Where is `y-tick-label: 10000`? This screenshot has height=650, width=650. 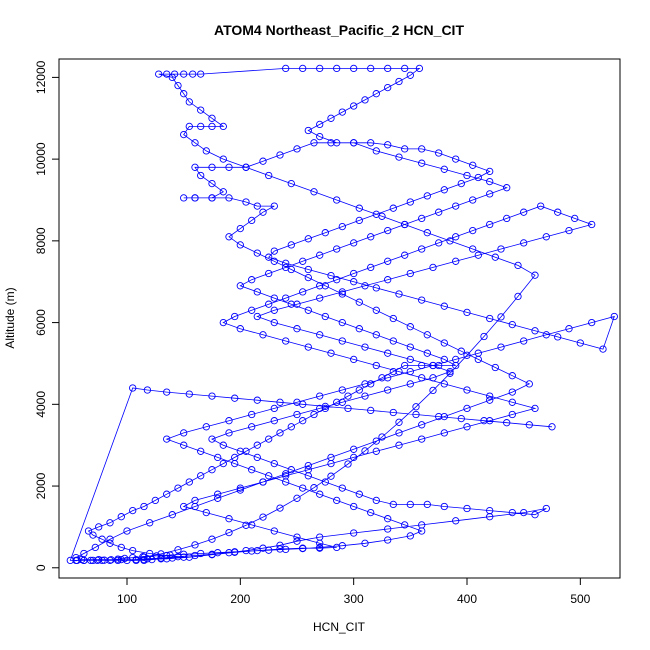
y-tick-label: 10000 is located at coordinates (41, 159).